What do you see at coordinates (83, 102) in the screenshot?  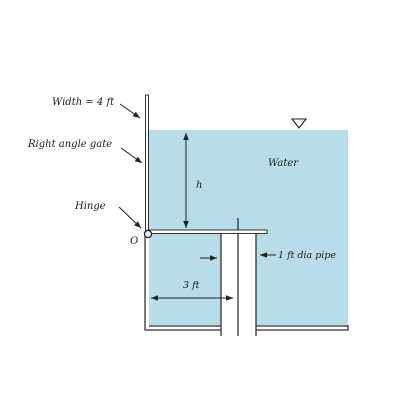 I see `label-width: Width = 4 ft` at bounding box center [83, 102].